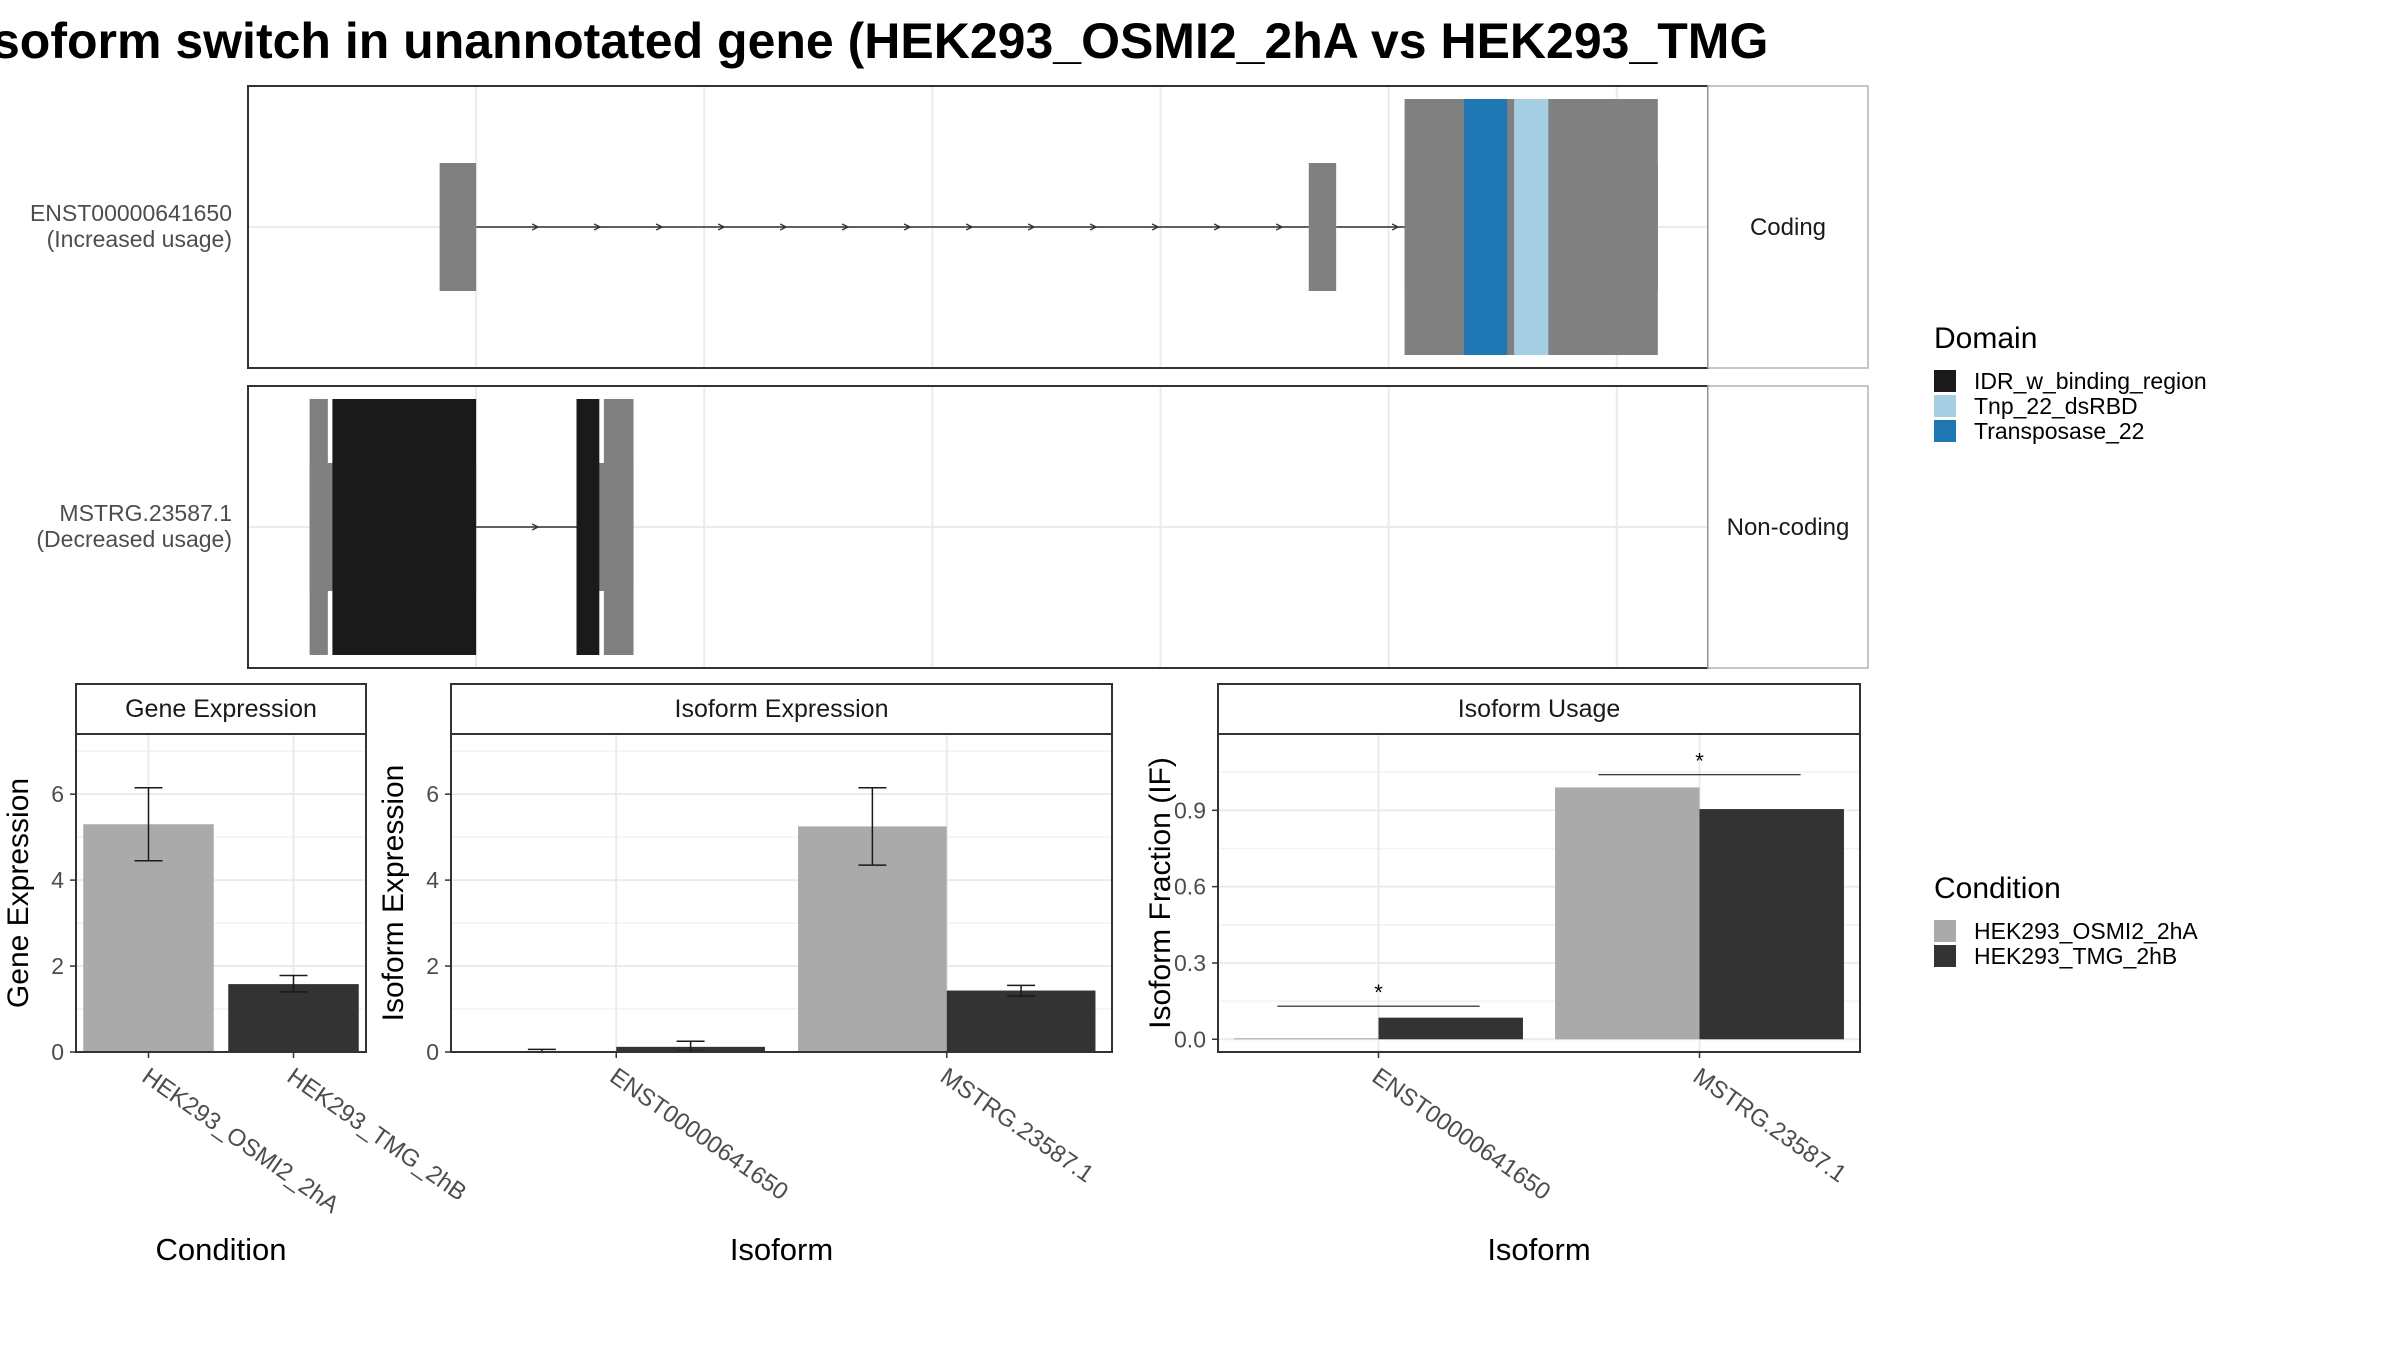  What do you see at coordinates (1190, 1039) in the screenshot?
I see `y-tick-label: 0.0` at bounding box center [1190, 1039].